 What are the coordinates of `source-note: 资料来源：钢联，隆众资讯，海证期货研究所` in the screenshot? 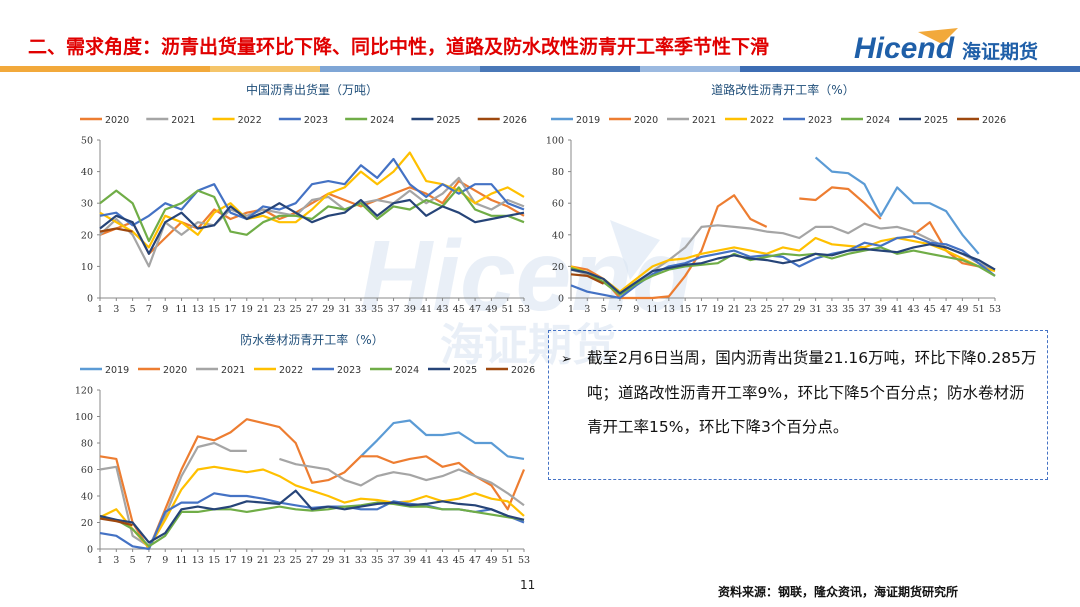 It's located at (838, 592).